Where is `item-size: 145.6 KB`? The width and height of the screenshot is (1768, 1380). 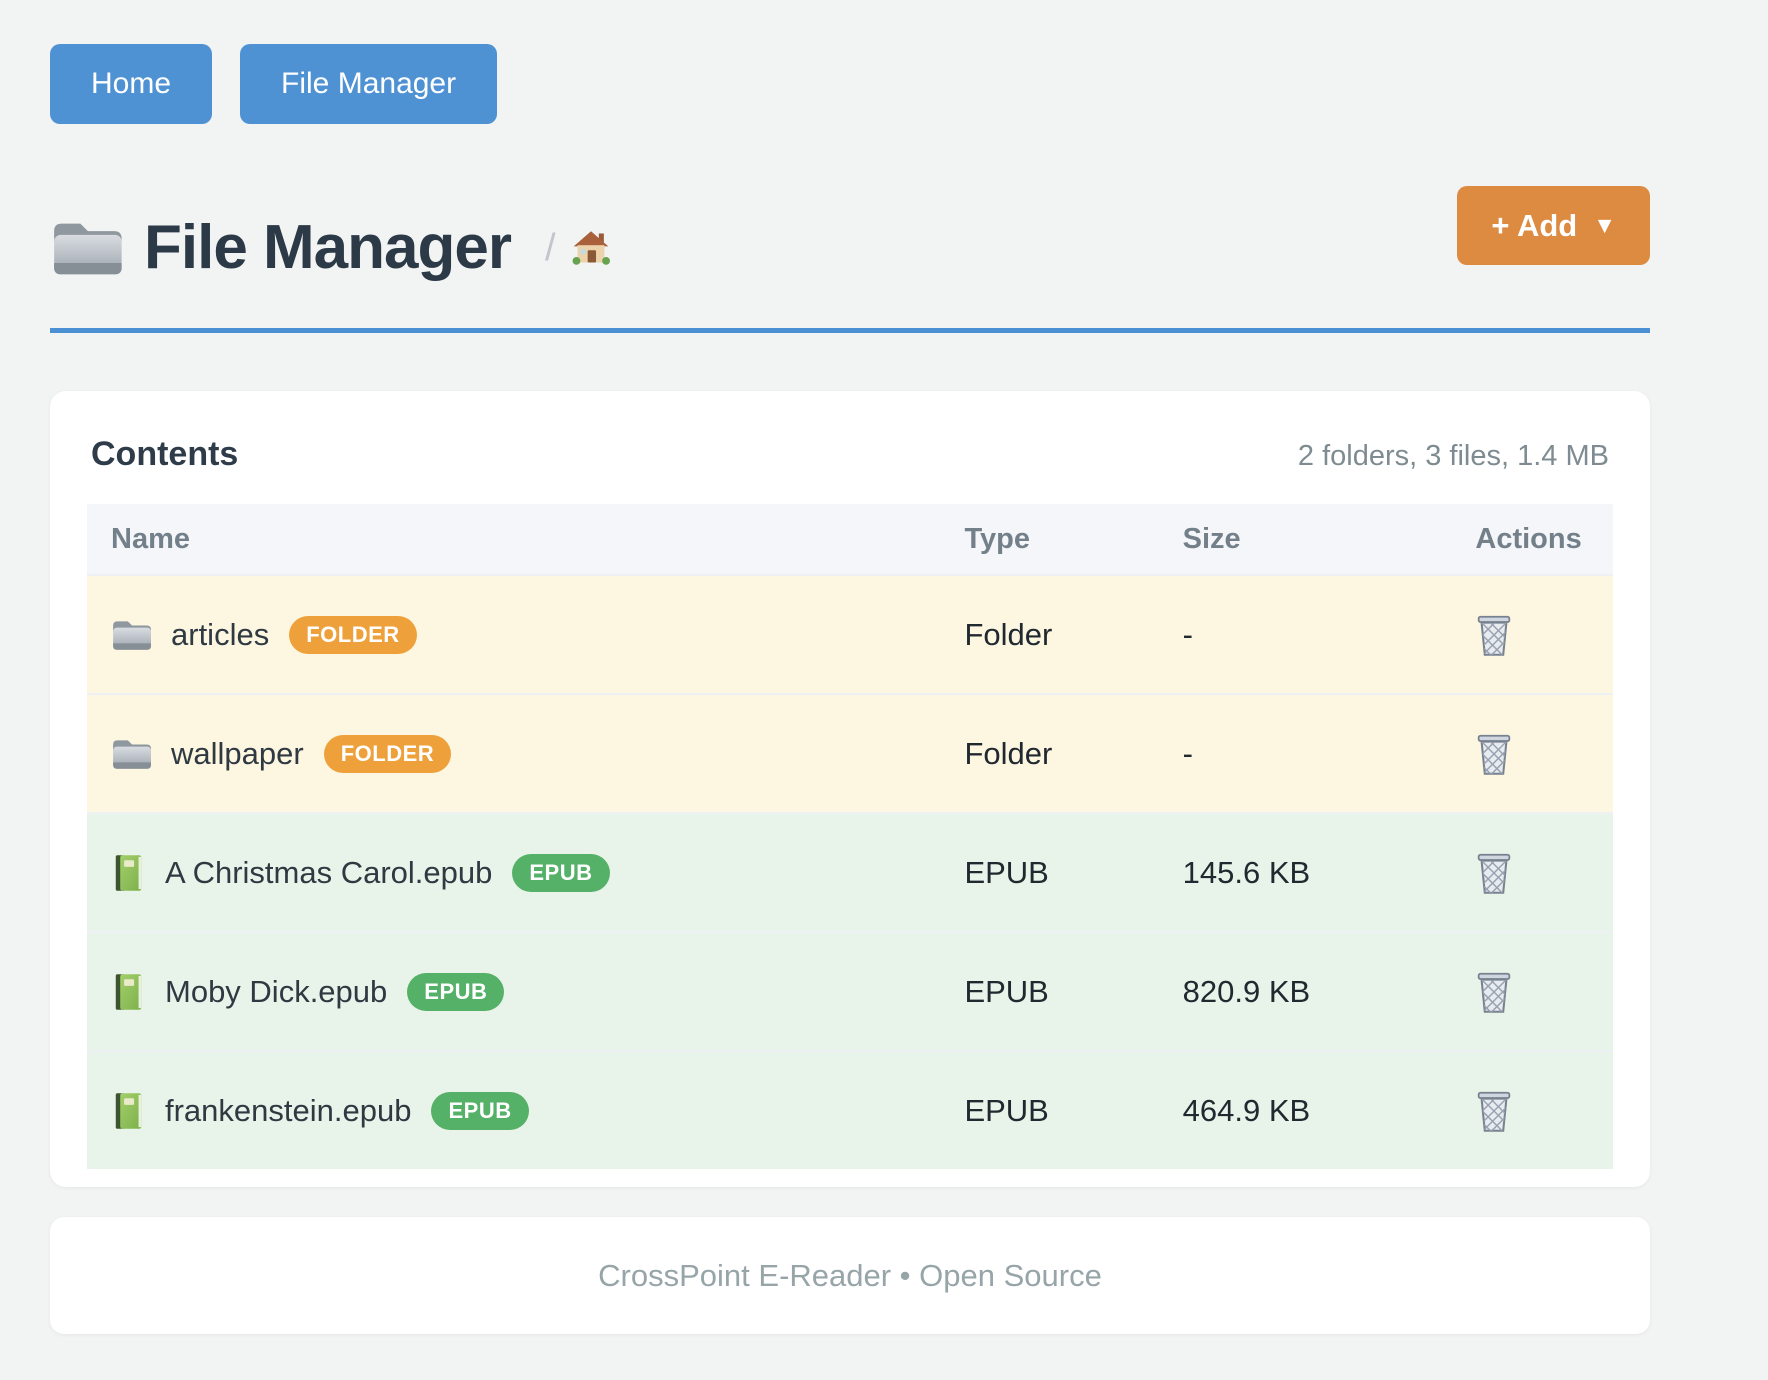 item-size: 145.6 KB is located at coordinates (1246, 872).